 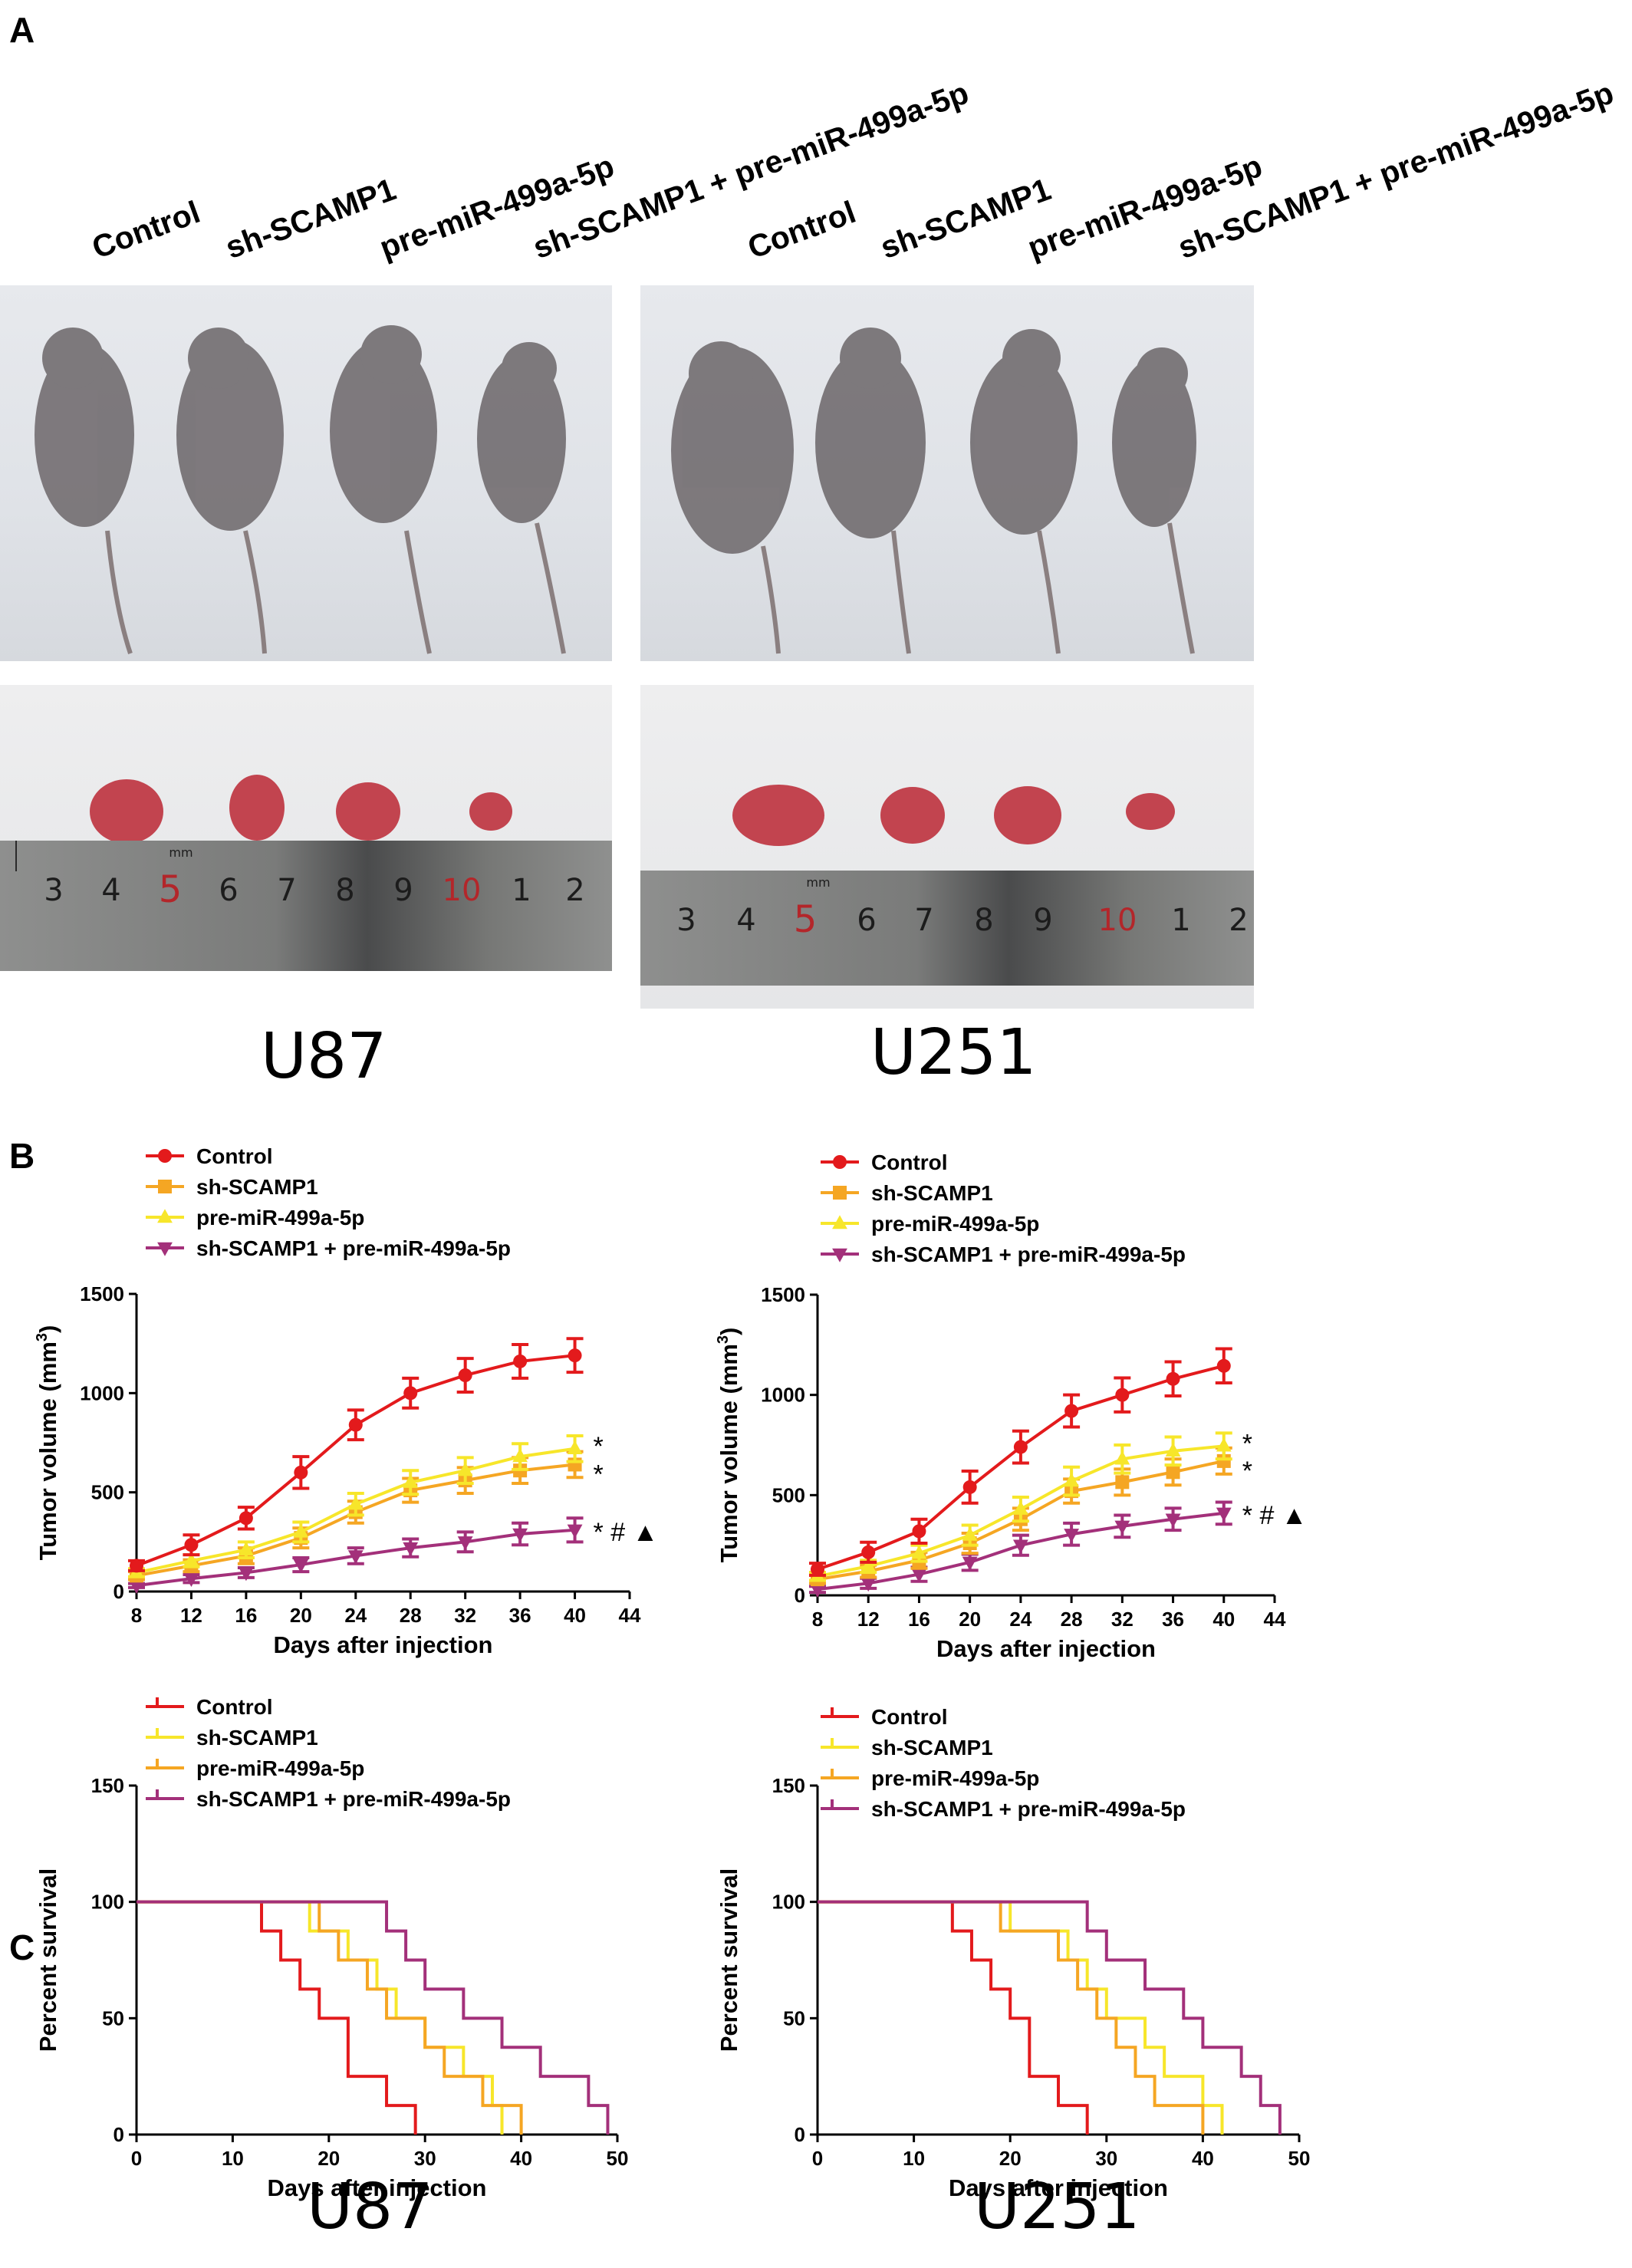 I want to click on y-tick-label: 150, so click(x=107, y=1786).